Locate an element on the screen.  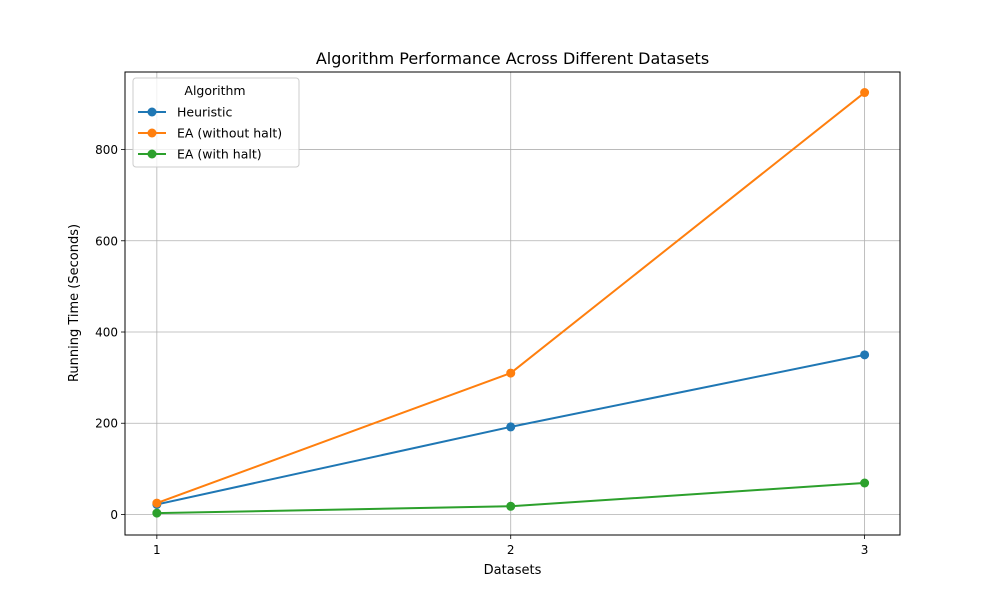
x-axis-label: Datasets is located at coordinates (513, 570).